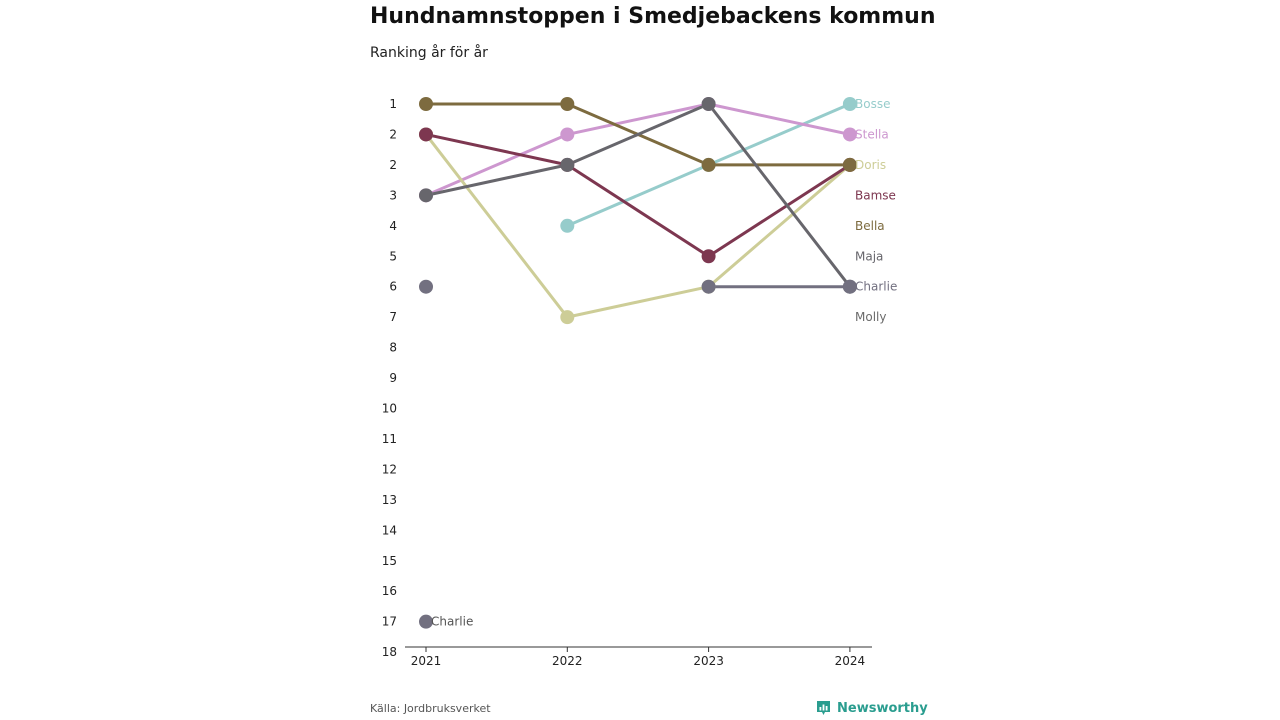  Describe the element at coordinates (872, 134) in the screenshot. I see `series-label: Stella` at that location.